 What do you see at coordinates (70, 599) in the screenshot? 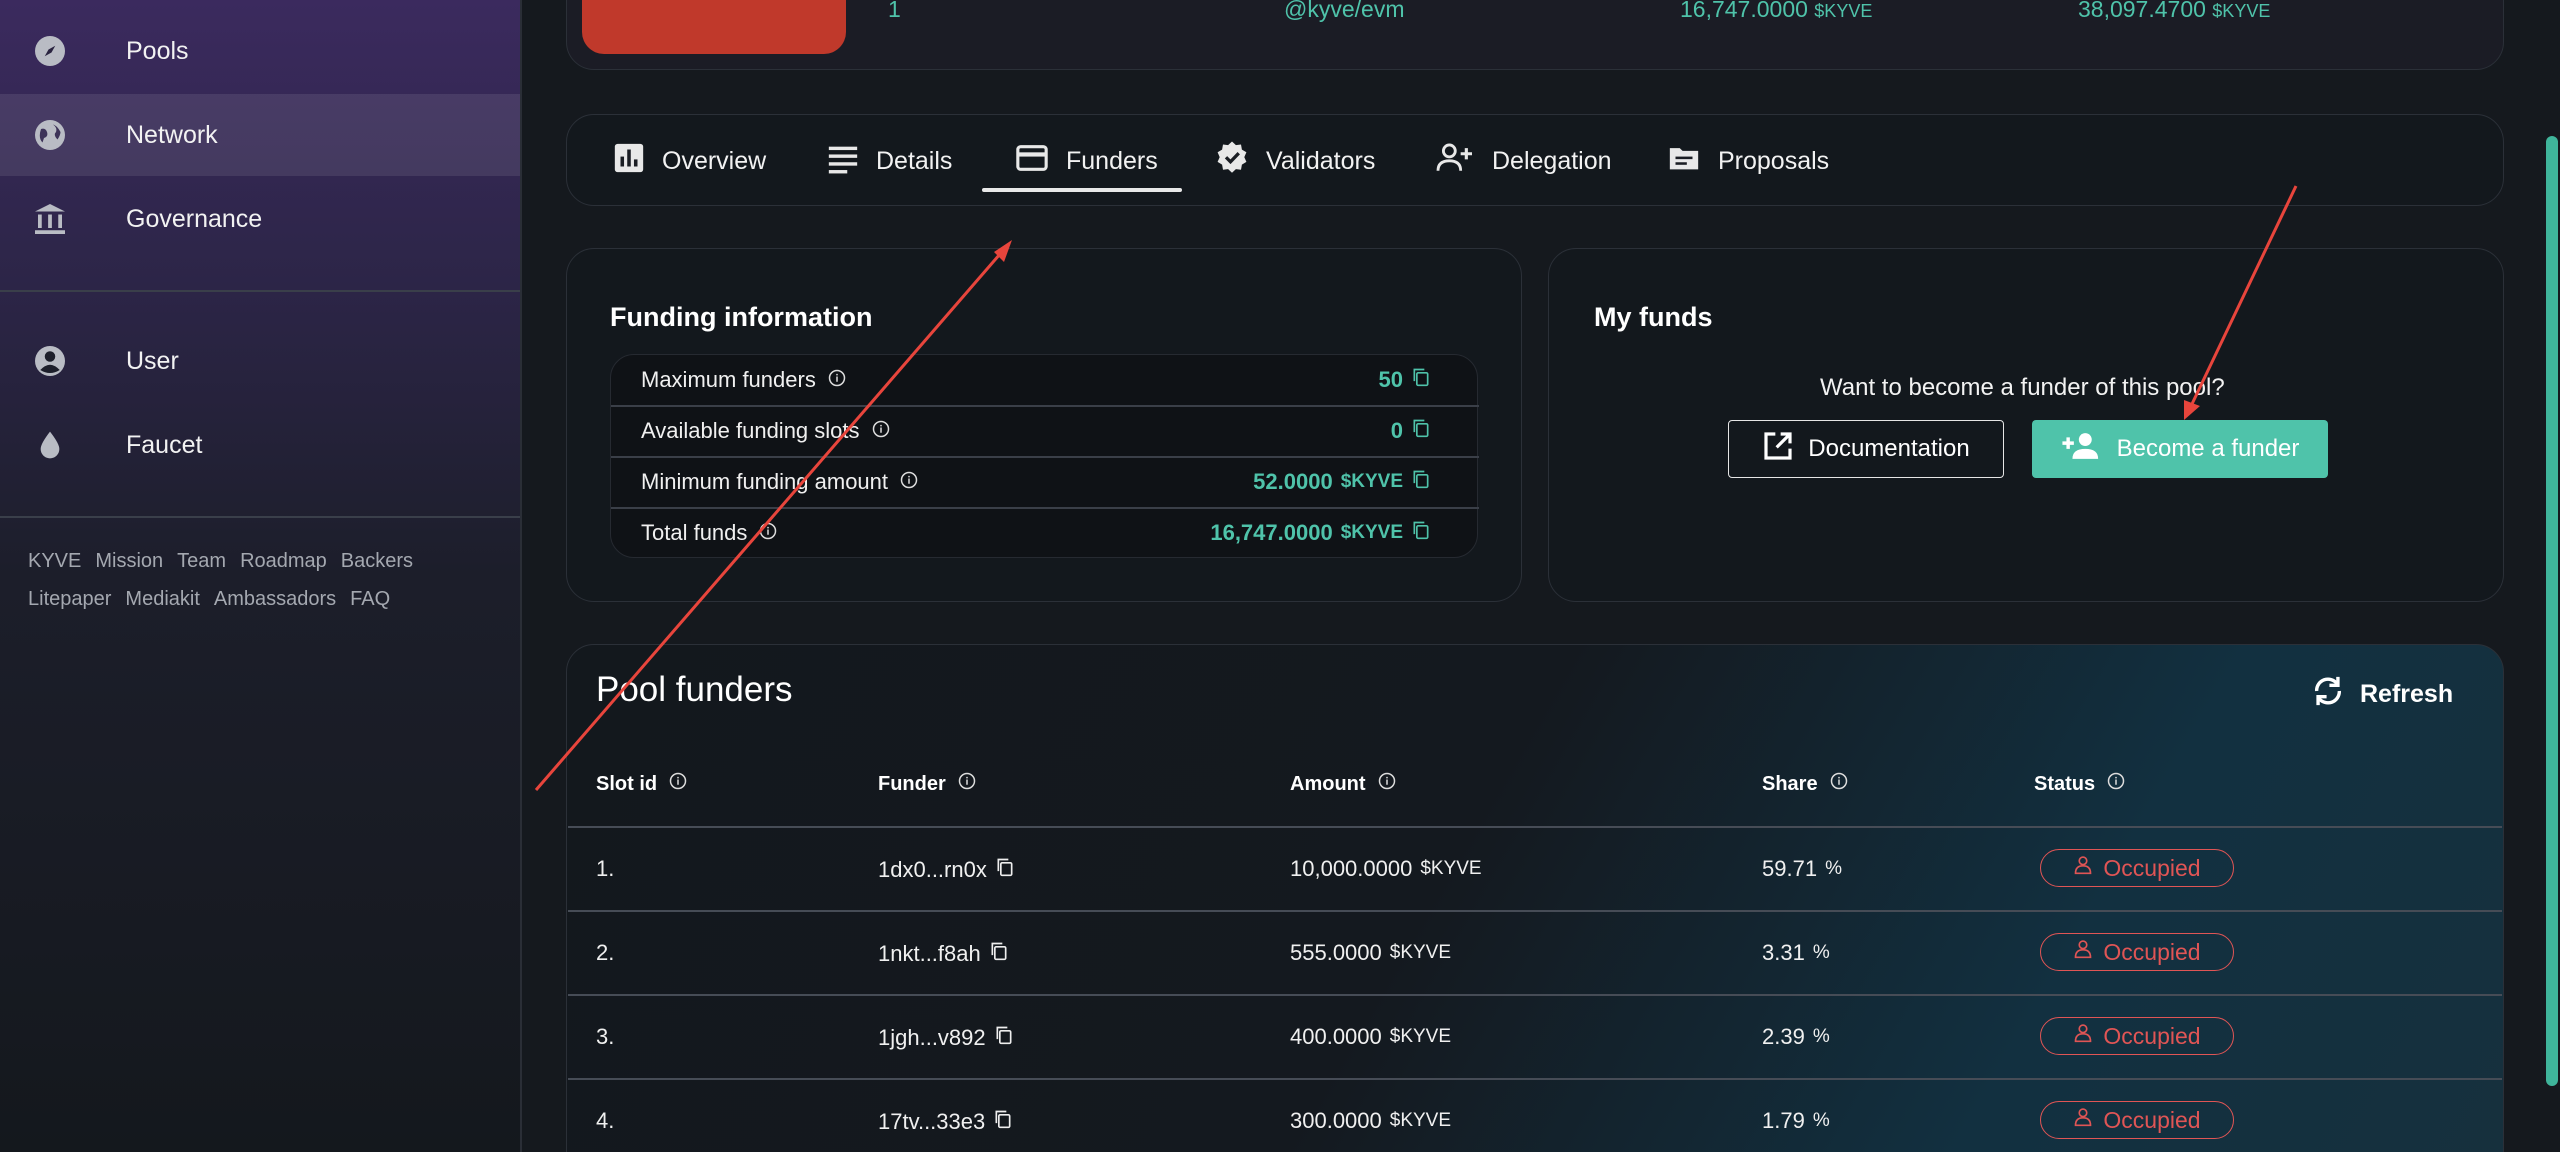
I see `footer-link-litepaper: Litepaper` at bounding box center [70, 599].